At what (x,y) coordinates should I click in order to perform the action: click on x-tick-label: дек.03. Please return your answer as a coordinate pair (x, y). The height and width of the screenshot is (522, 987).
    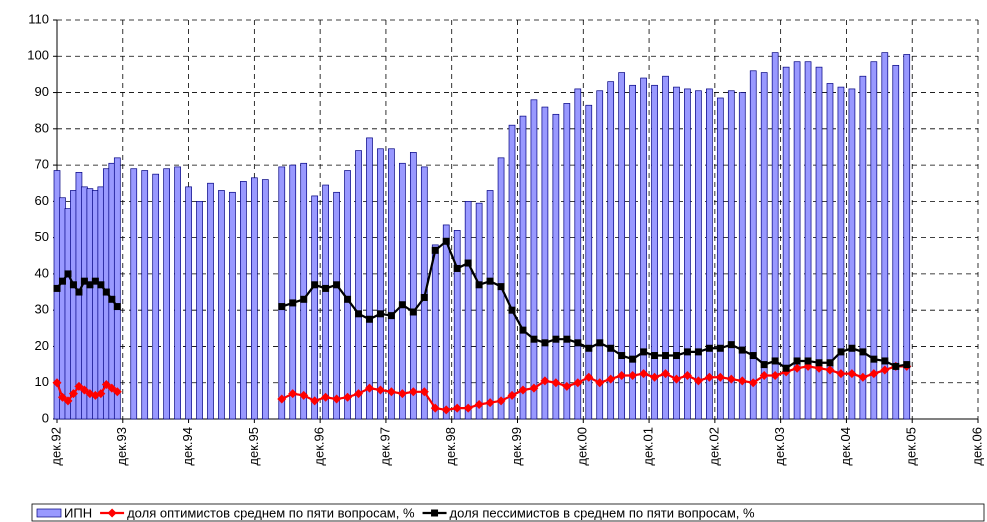
    Looking at the image, I should click on (779, 446).